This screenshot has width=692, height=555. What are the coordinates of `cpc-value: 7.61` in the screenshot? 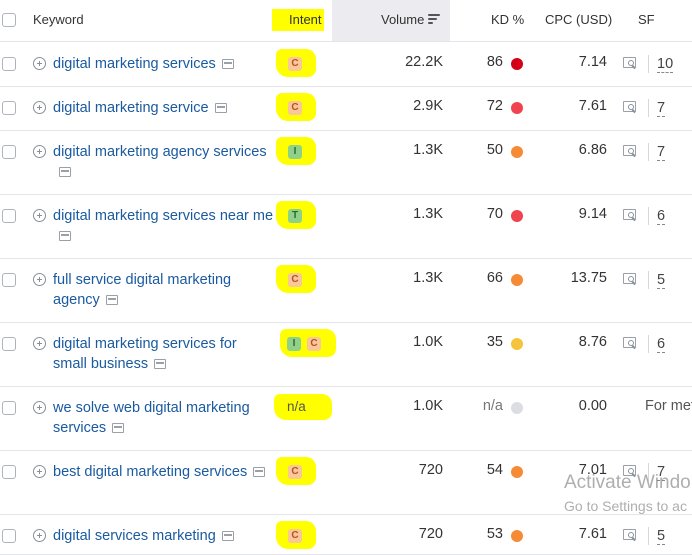 It's located at (592, 106).